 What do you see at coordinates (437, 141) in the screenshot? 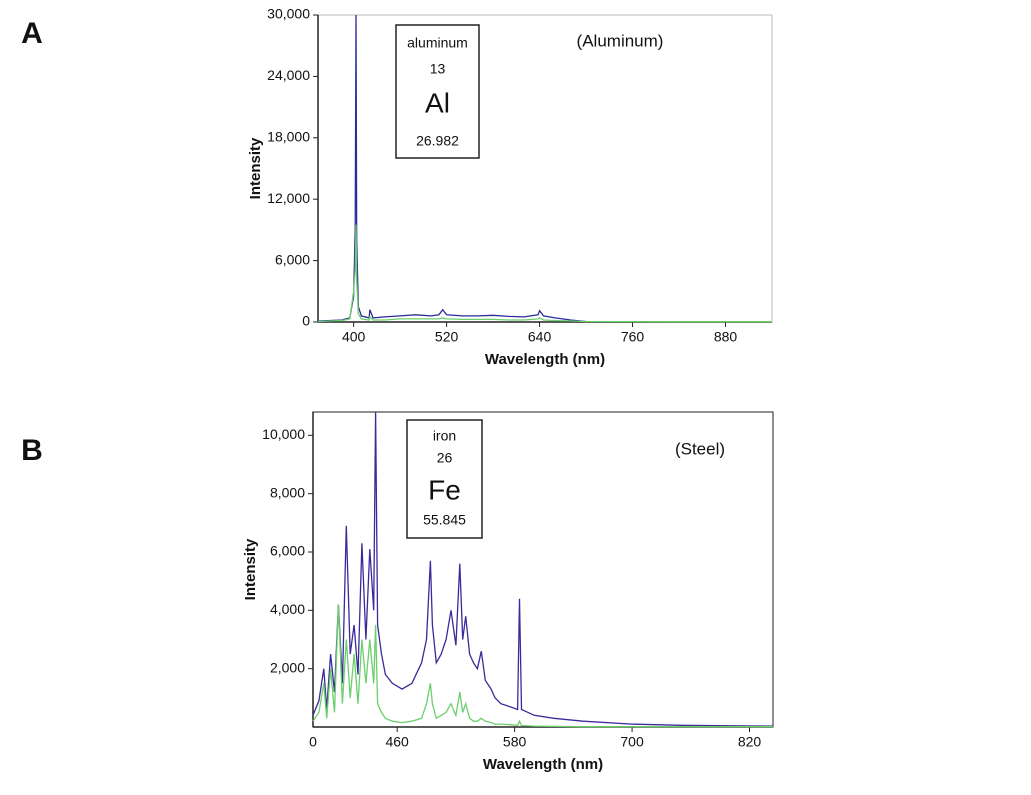
I see `element-mass: 26.982` at bounding box center [437, 141].